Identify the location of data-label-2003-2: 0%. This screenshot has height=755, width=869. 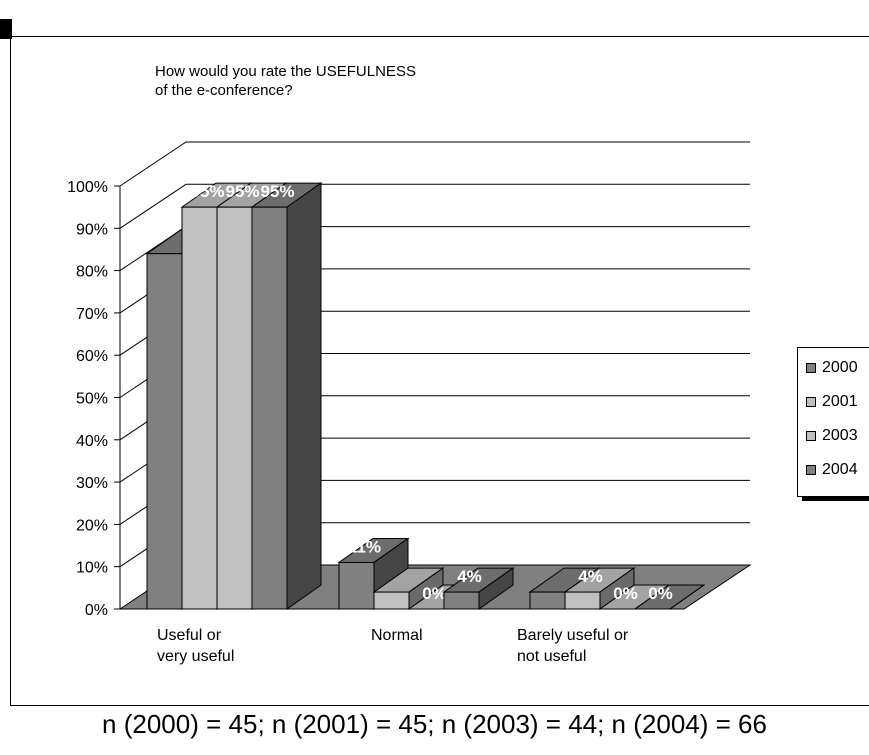
(625, 593).